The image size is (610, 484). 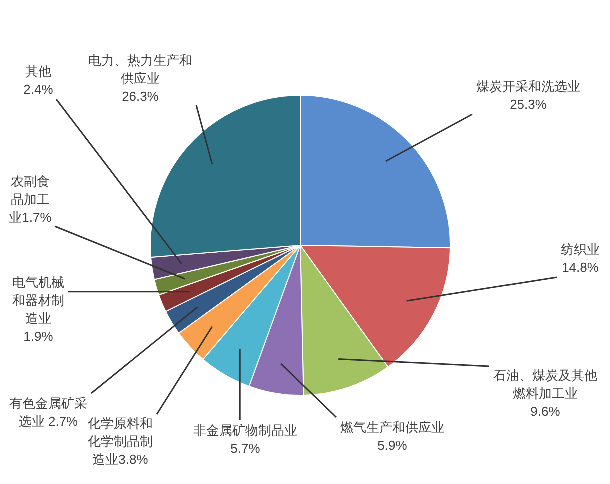 I want to click on slice-label: 电力、热力生产和供应业, so click(x=140, y=69).